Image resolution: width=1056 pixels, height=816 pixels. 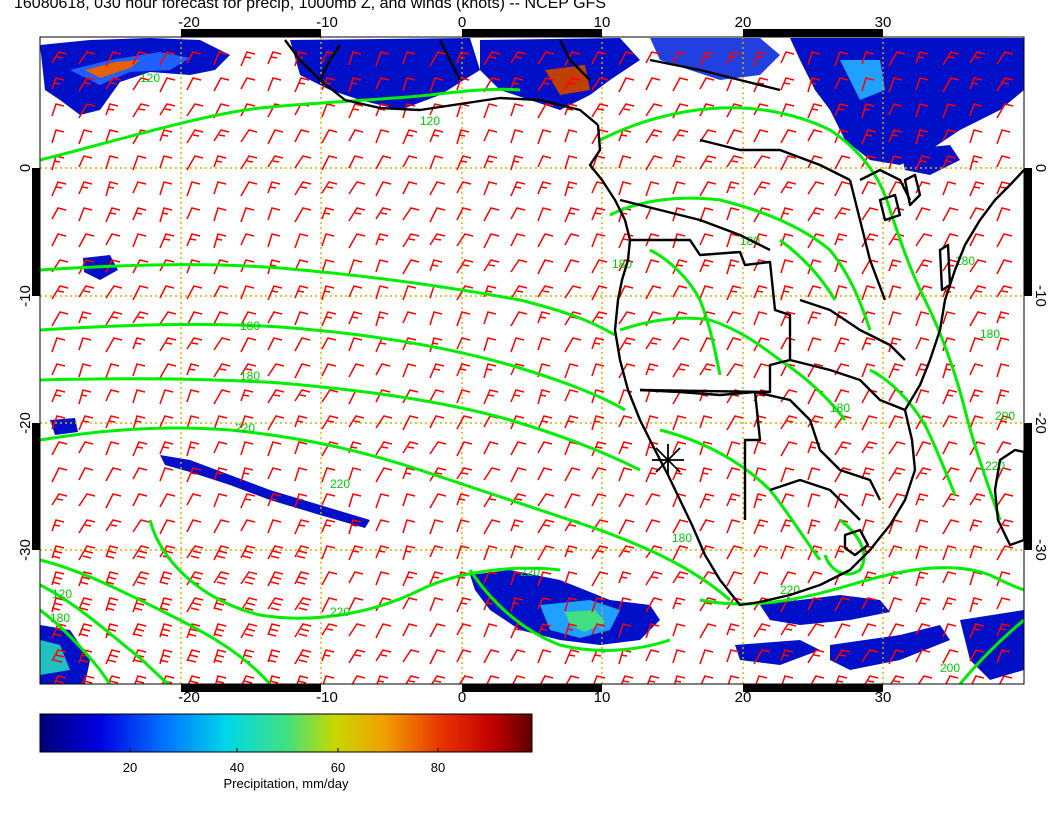 What do you see at coordinates (585, 621) in the screenshot?
I see `precip-area` at bounding box center [585, 621].